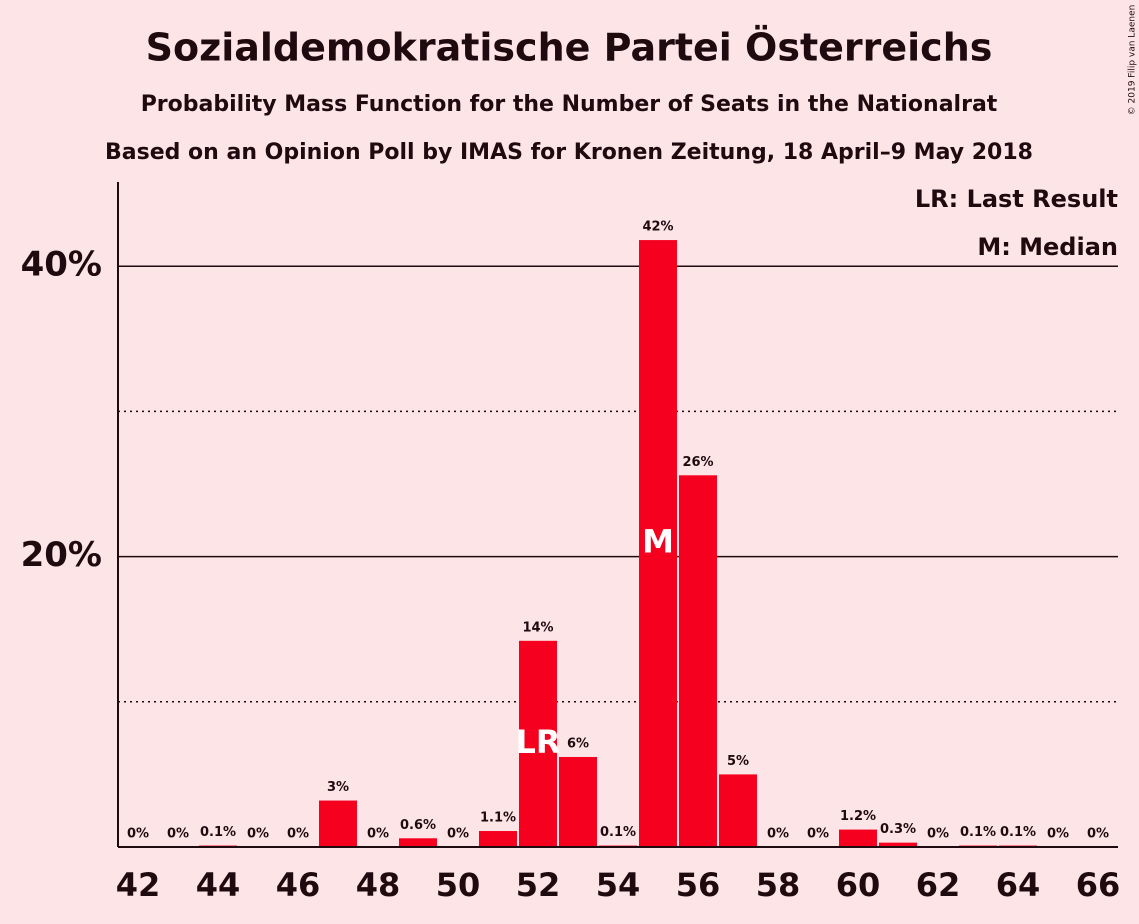  I want to click on x-tick-label: 52, so click(538, 885).